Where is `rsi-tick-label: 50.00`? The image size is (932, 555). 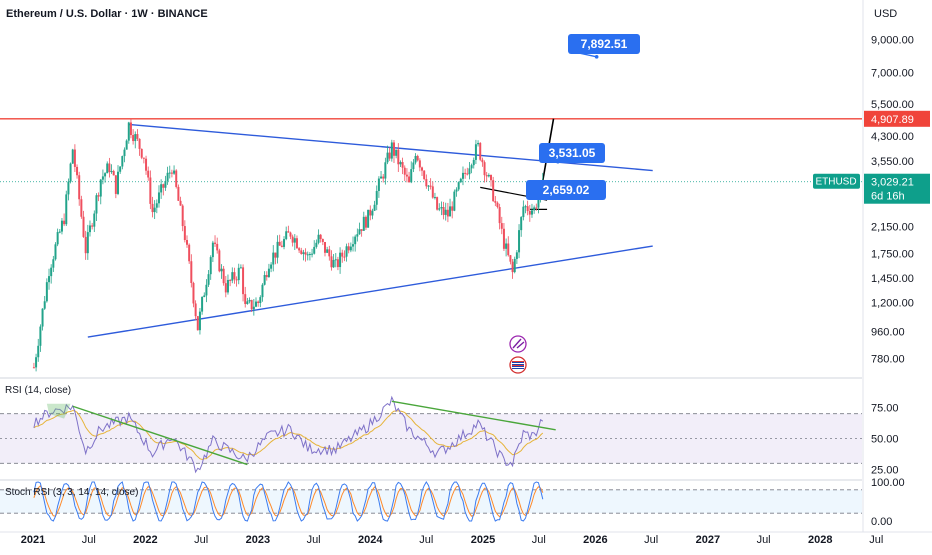
rsi-tick-label: 50.00 is located at coordinates (885, 440).